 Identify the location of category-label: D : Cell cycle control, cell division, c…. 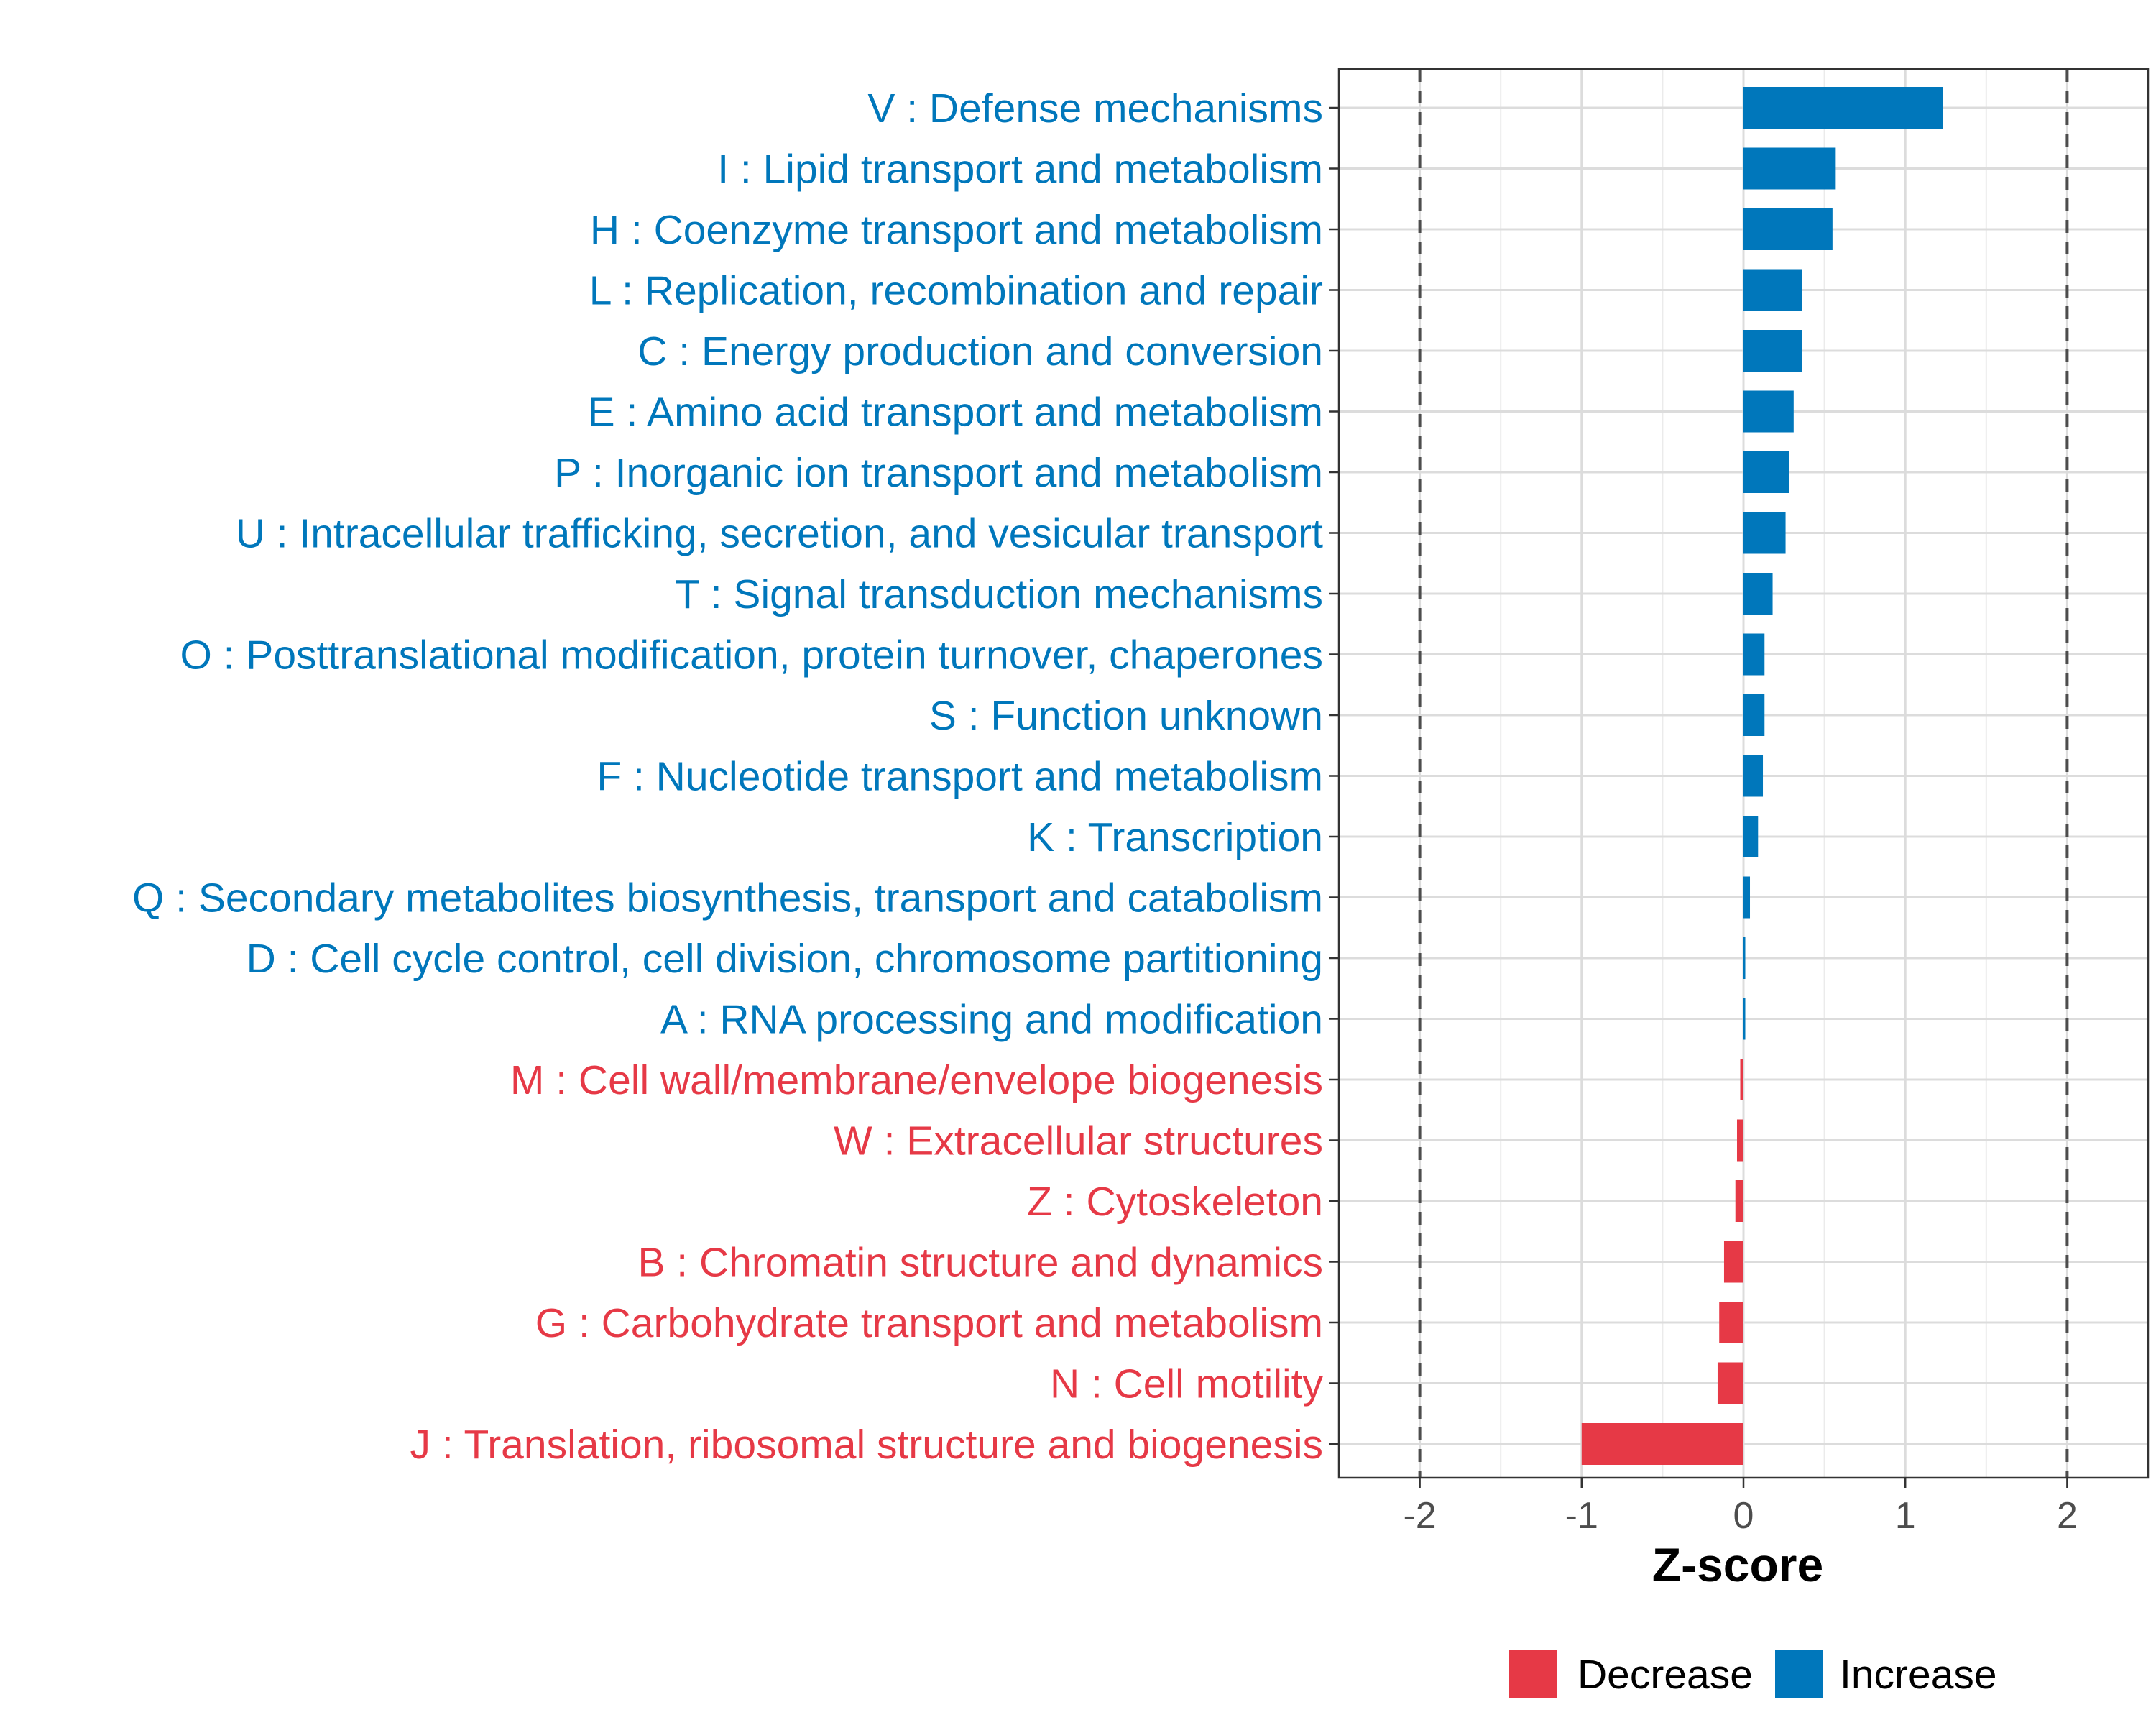
(785, 959).